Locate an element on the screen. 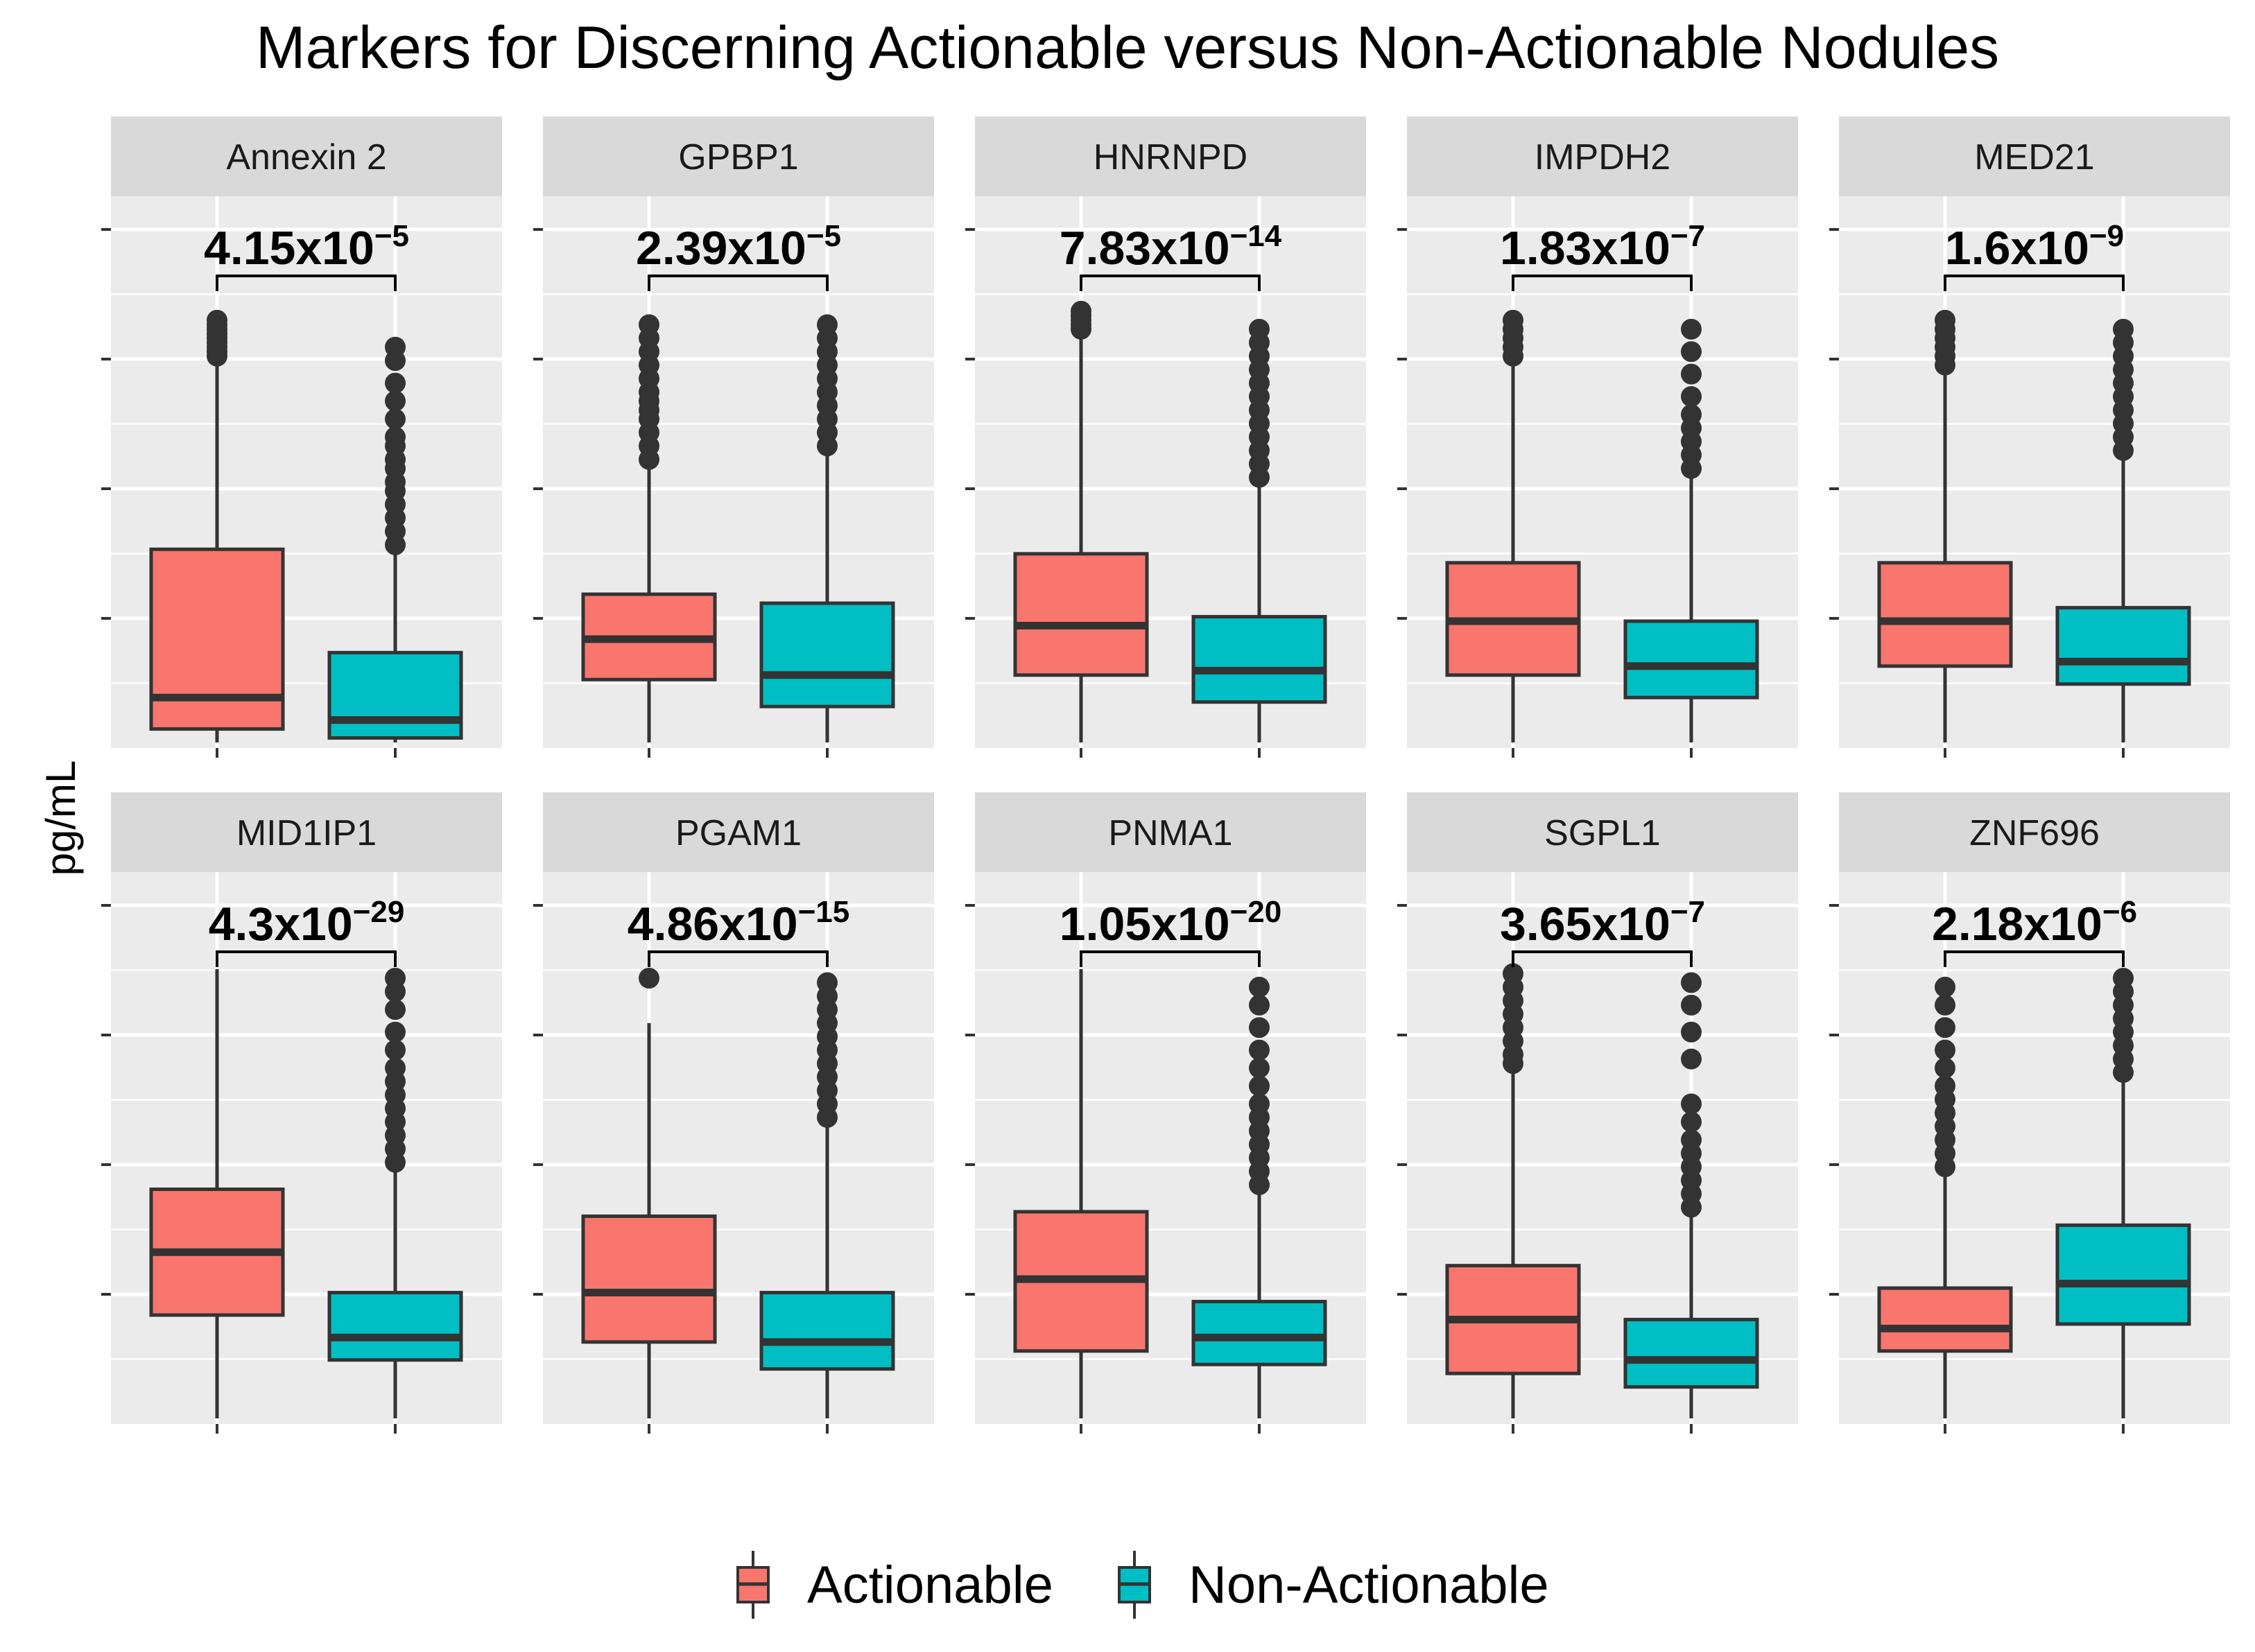  p-value-label: 1.83x10⁻⁷ is located at coordinates (1602, 247).